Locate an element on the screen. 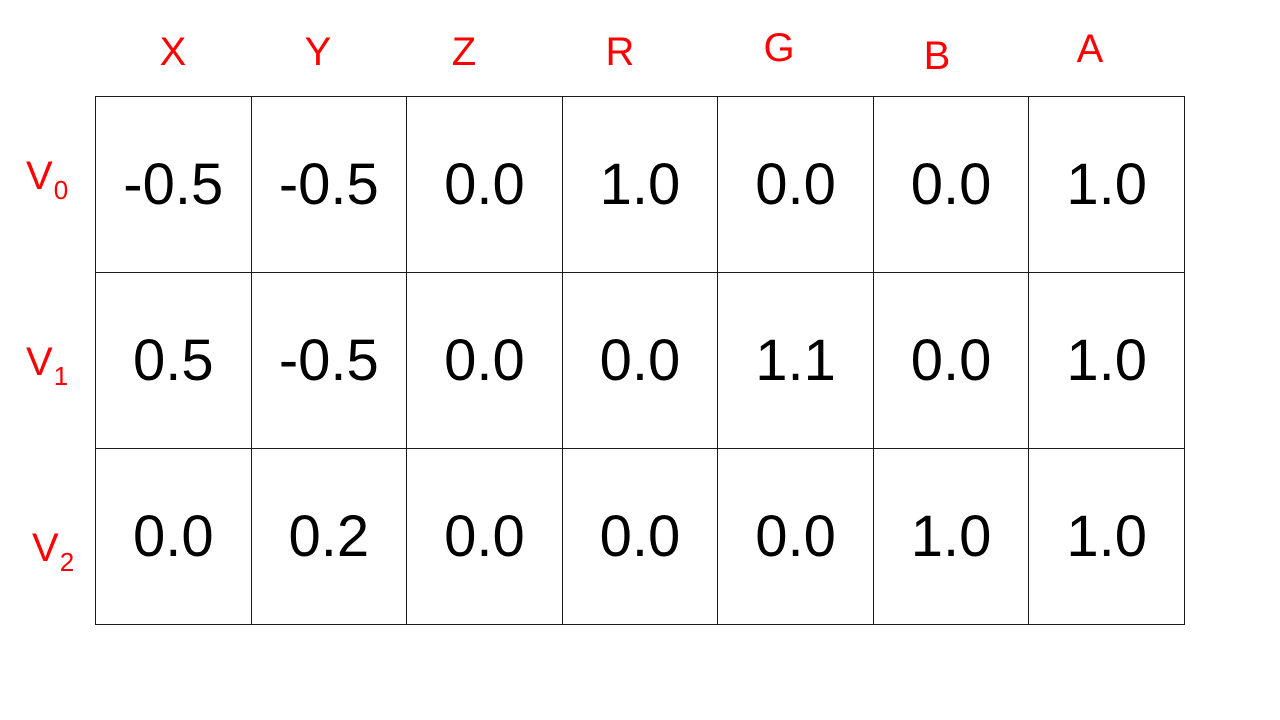 This screenshot has height=720, width=1280. row-label-v1-subscript: 1 is located at coordinates (61, 376).